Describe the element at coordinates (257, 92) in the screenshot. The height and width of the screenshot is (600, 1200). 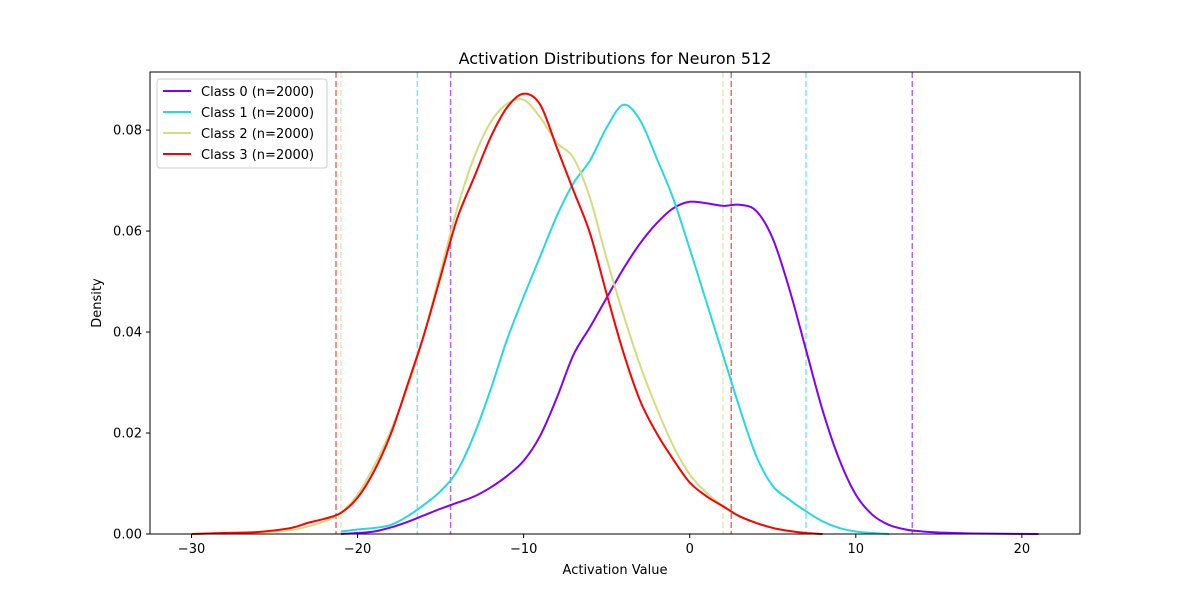
I see `legend-label: Class 0 (n=2000)` at that location.